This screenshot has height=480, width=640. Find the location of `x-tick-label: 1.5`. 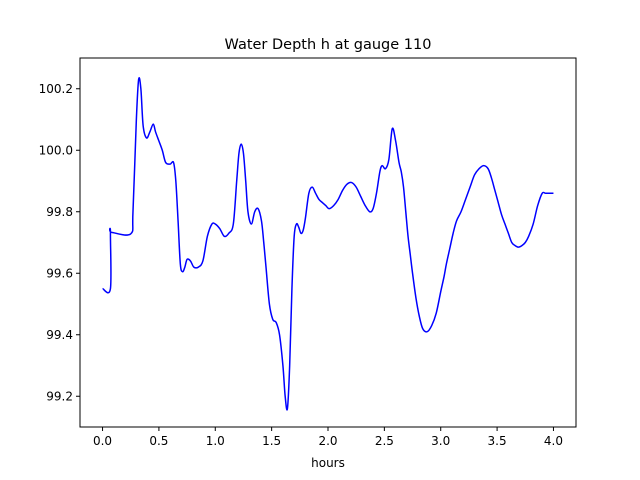

x-tick-label: 1.5 is located at coordinates (271, 441).